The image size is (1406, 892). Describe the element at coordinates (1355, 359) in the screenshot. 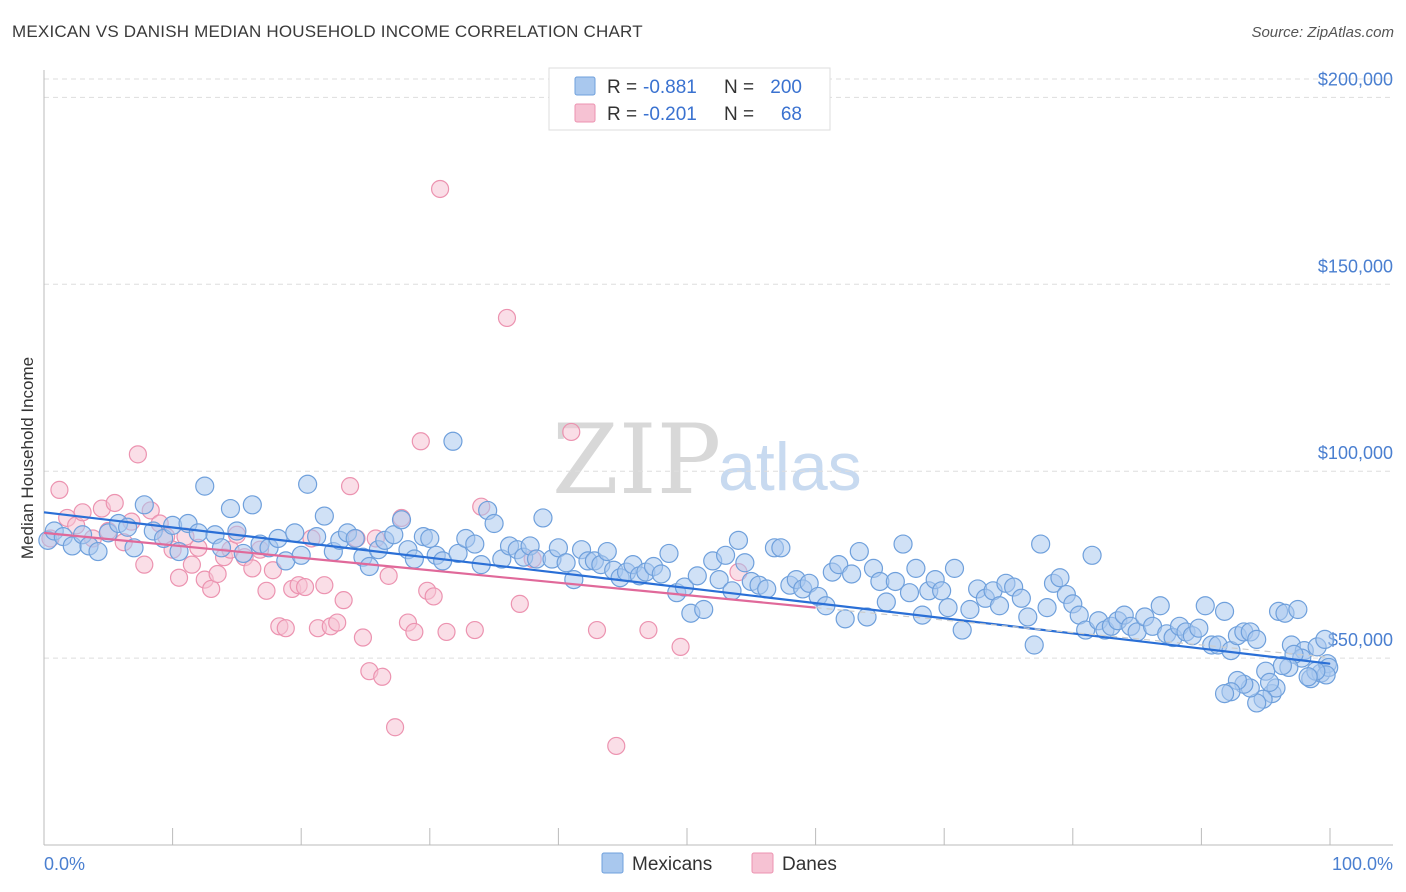

I see `y-axis-tick-labels: $50,000 $100,000 $150,000 $200,000` at that location.